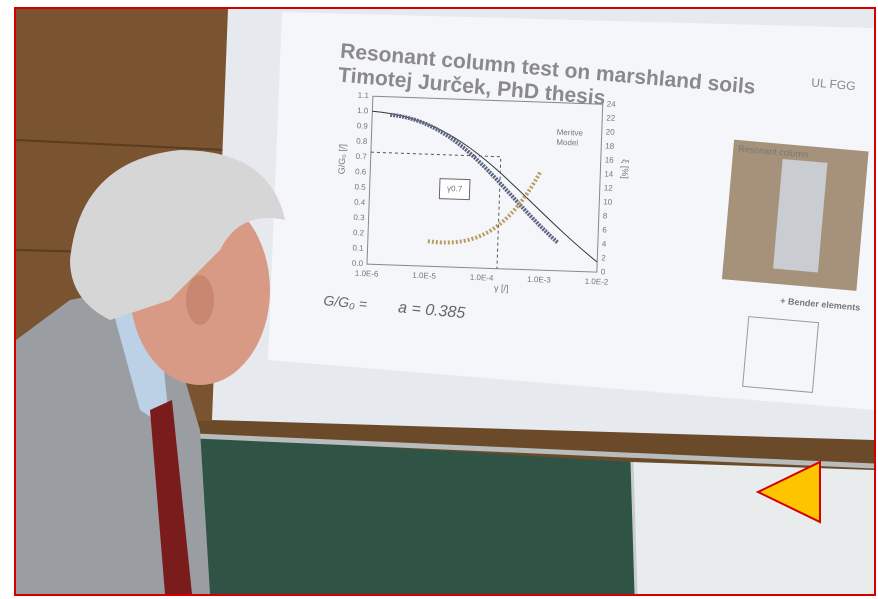 The image size is (878, 599). What do you see at coordinates (609, 173) in the screenshot?
I see `y2-tick-label: 14` at bounding box center [609, 173].